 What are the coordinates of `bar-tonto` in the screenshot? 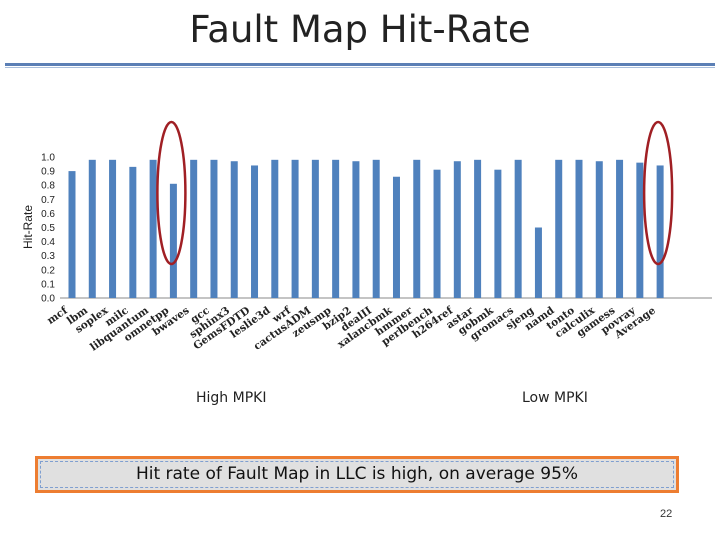 It's located at (579, 228).